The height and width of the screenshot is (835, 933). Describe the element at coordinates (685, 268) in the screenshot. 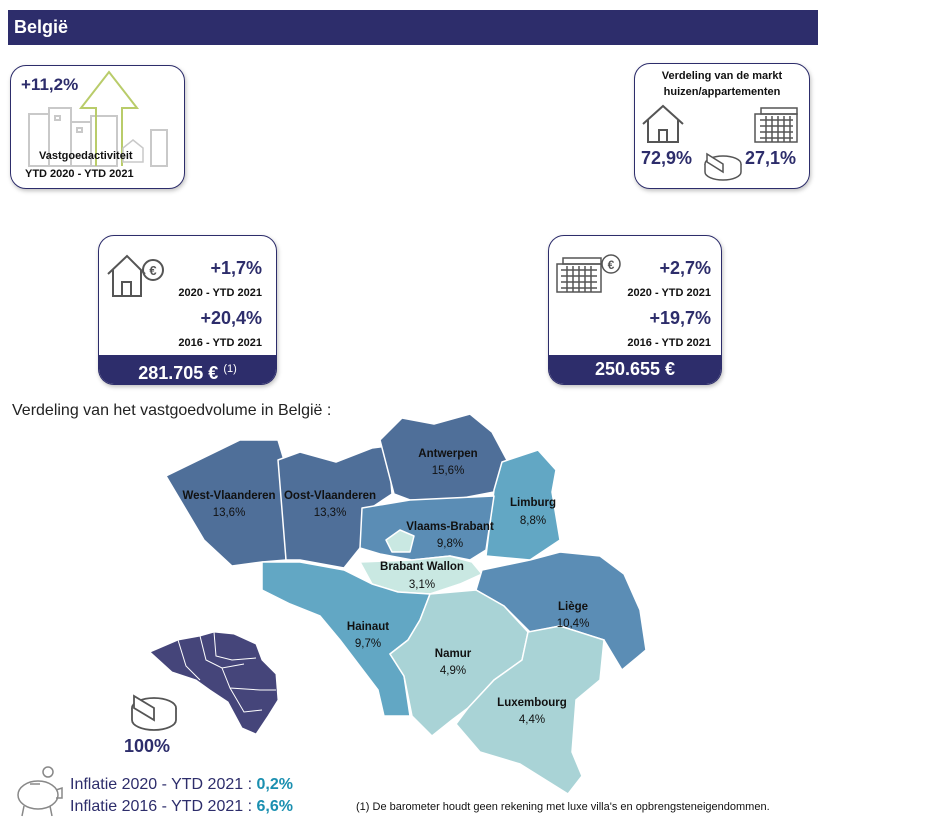

I see `apartment-pct-1: +2,7%` at that location.